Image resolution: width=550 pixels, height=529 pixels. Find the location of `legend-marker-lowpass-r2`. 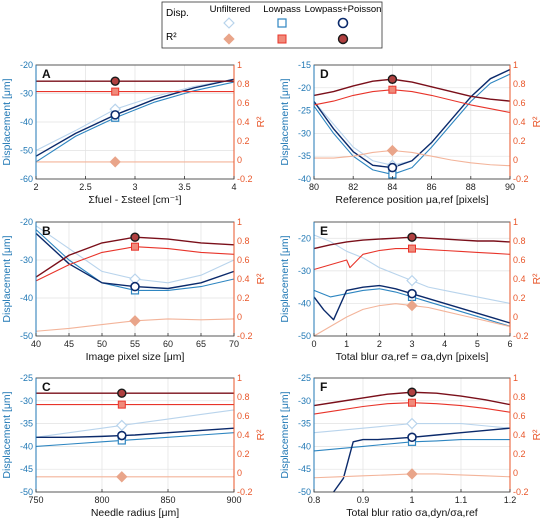

legend-marker-lowpass-r2 is located at coordinates (282, 39).